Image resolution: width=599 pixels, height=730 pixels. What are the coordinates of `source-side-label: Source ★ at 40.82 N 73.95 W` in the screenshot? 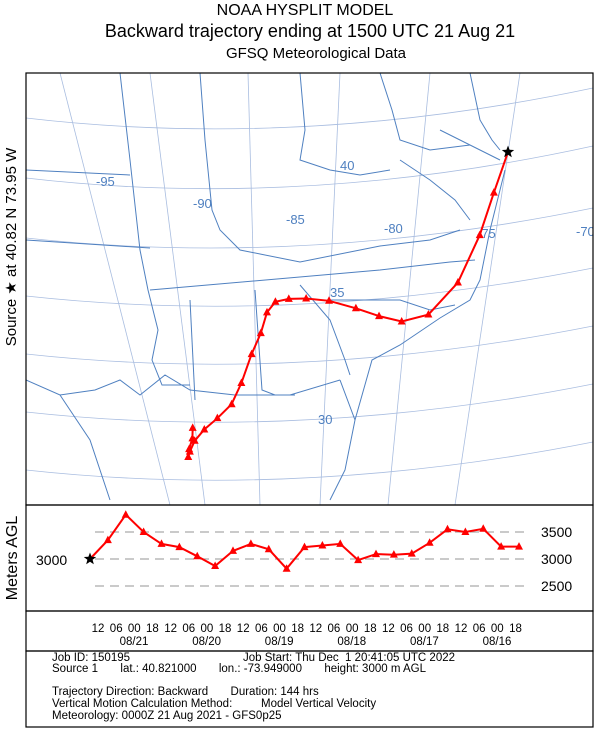 It's located at (11, 246).